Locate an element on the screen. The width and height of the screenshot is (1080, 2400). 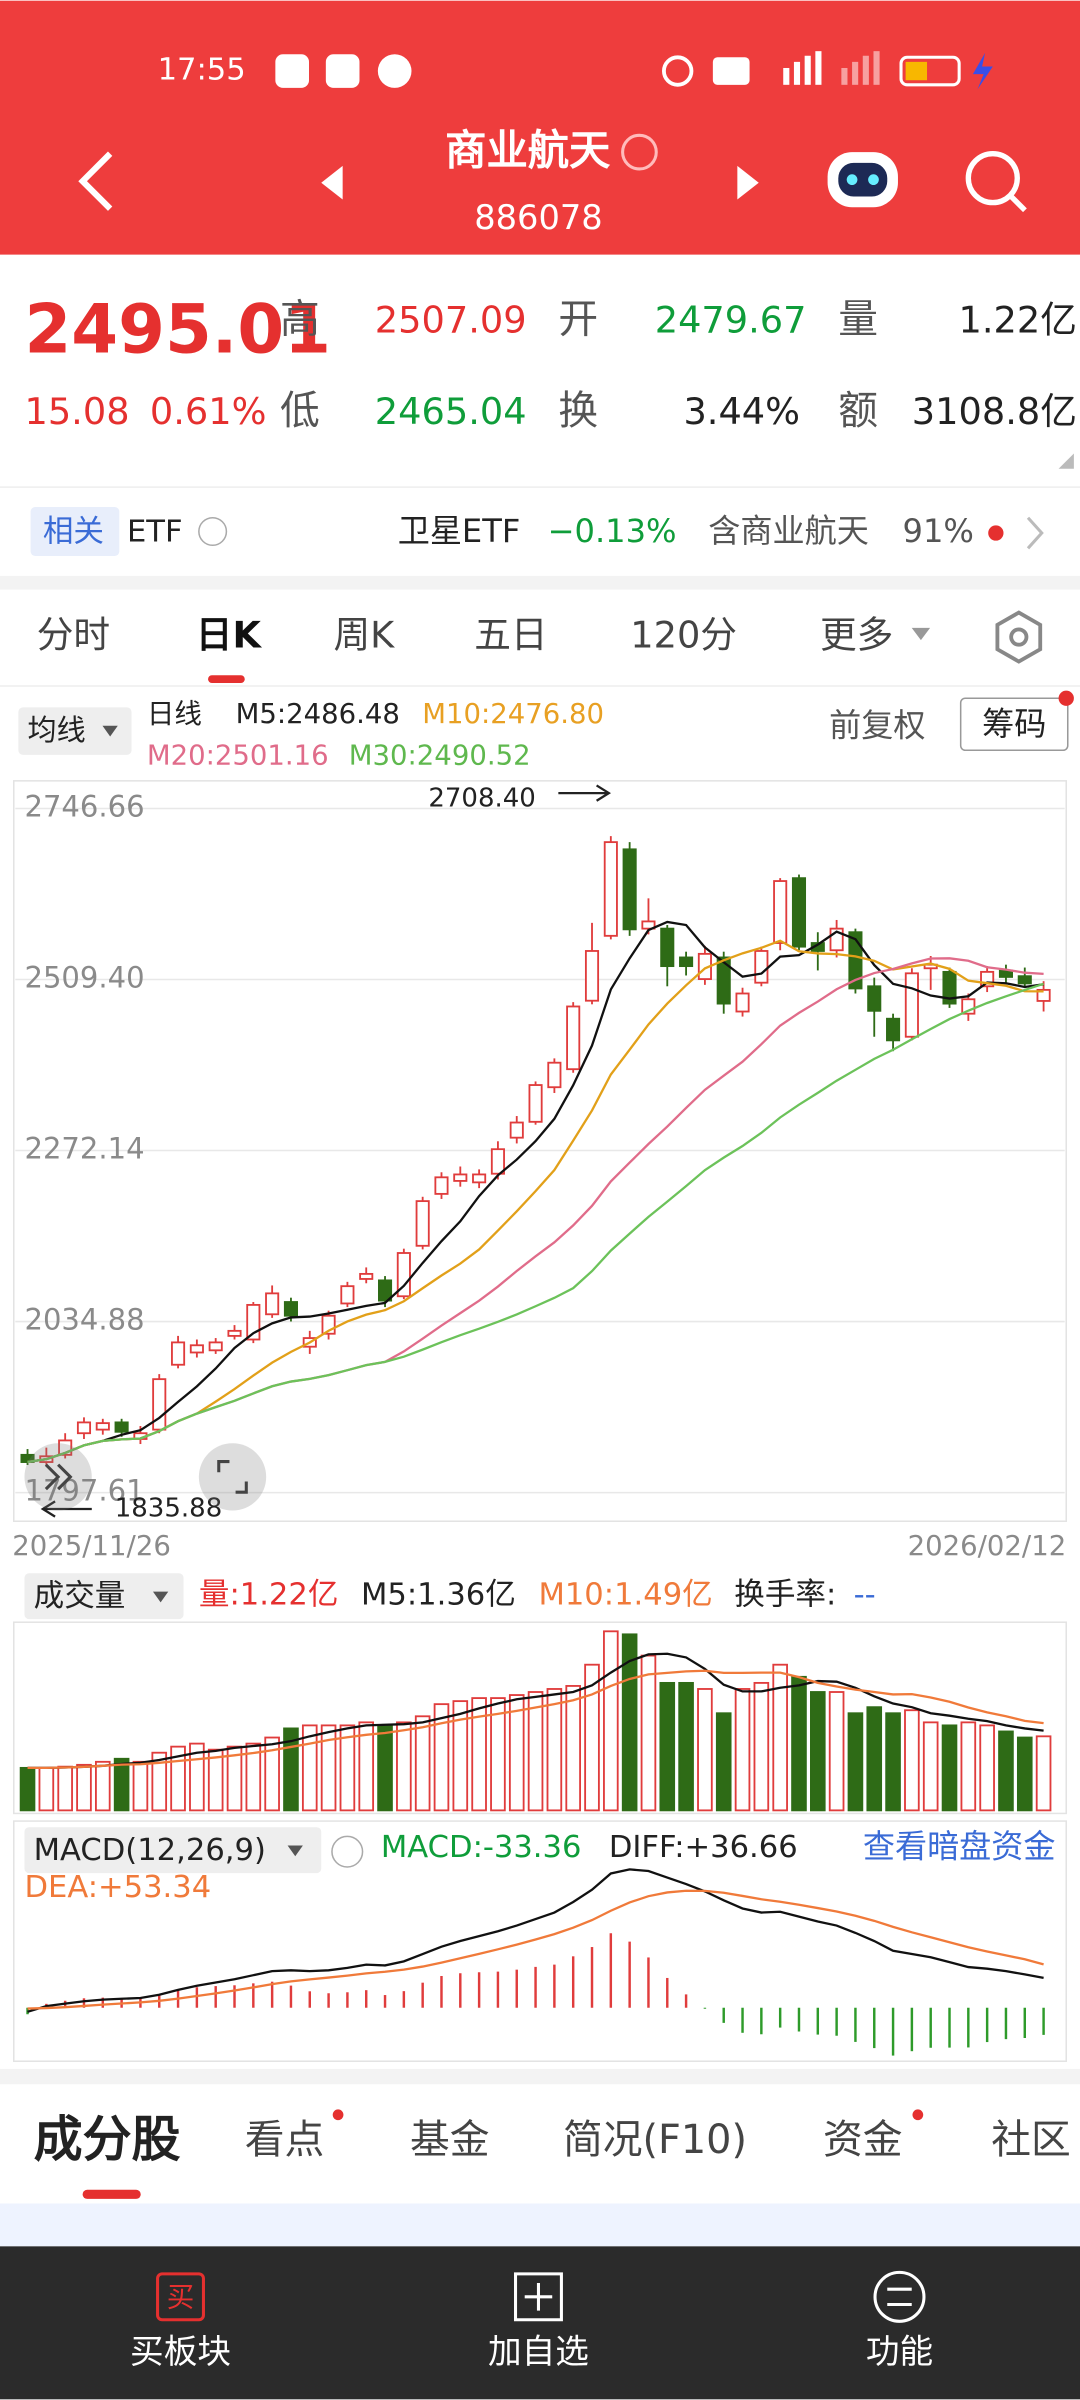
expand-button is located at coordinates (58, 1477).